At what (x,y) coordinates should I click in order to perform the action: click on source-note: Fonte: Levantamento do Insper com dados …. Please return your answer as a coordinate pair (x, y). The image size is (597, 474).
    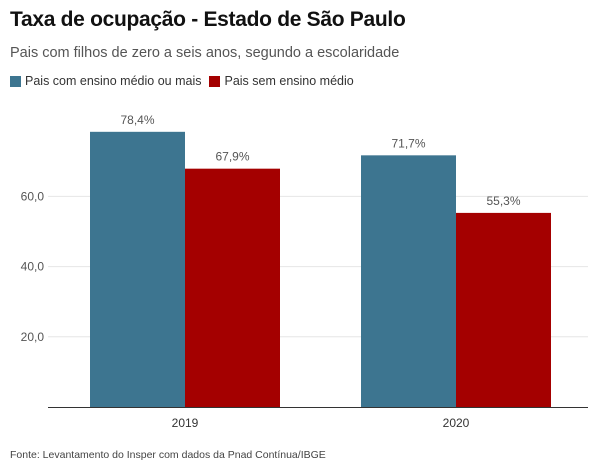
    Looking at the image, I should click on (168, 455).